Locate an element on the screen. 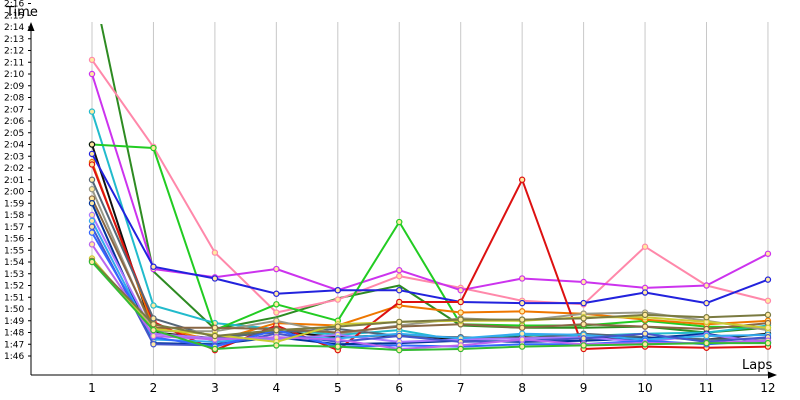  y-tick-label: 2:16 is located at coordinates (14, 5).